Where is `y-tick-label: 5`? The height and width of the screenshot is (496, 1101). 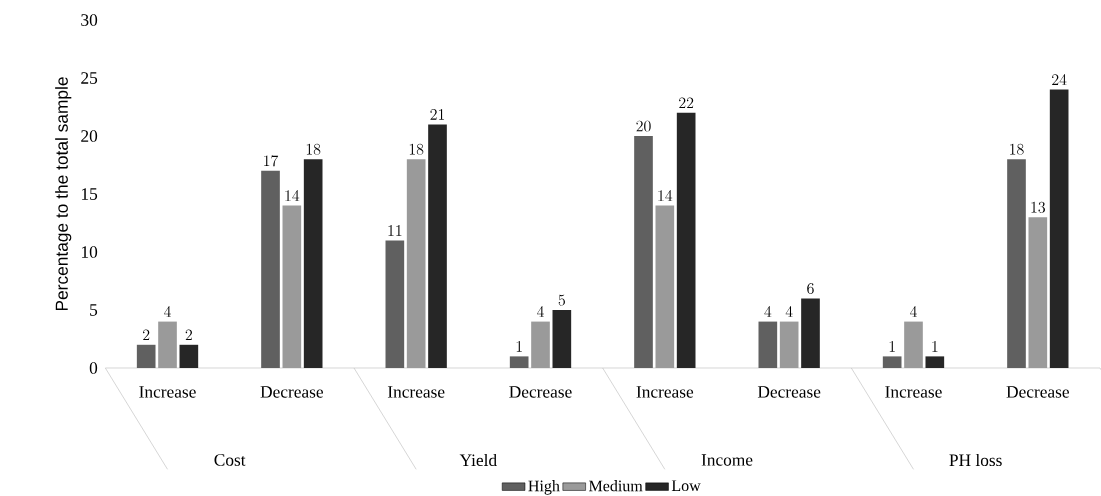 y-tick-label: 5 is located at coordinates (94, 310).